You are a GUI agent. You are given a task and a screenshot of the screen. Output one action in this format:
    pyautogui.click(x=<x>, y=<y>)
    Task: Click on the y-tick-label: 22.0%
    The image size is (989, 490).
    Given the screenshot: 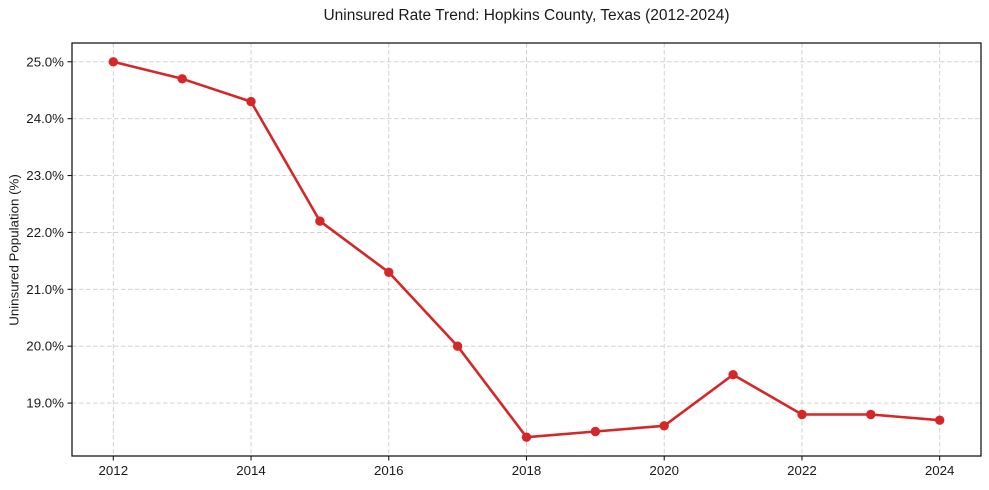 What is the action you would take?
    pyautogui.click(x=45, y=232)
    